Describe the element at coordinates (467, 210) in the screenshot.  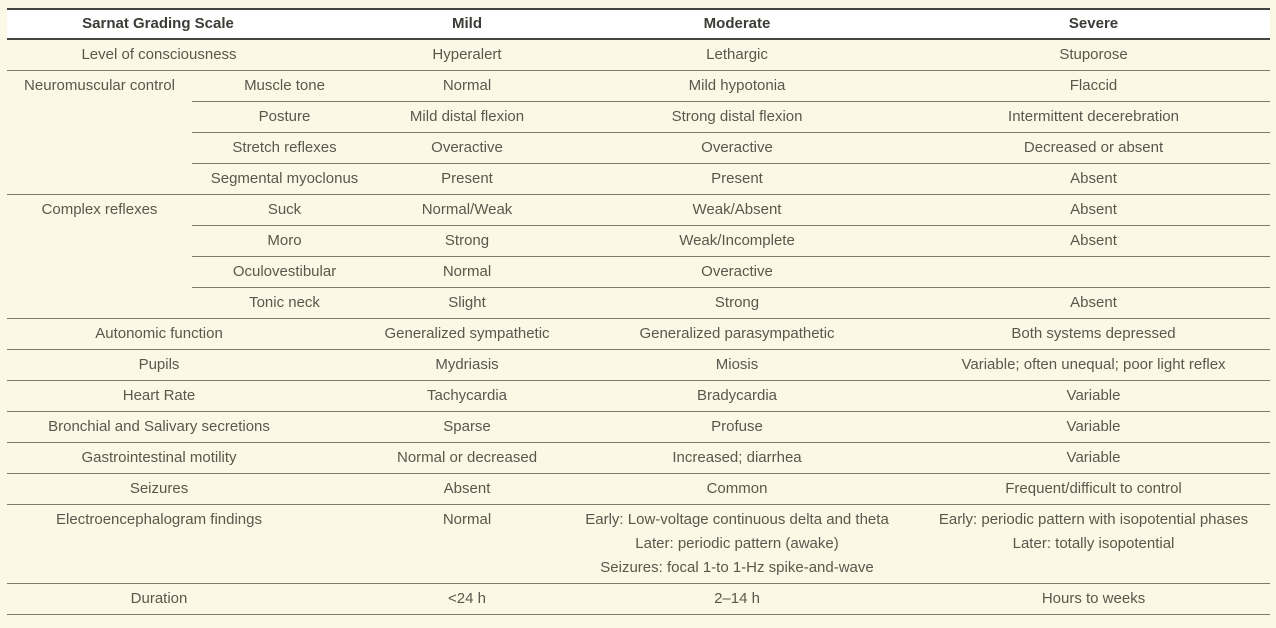
I see `mild-cell: Normal/Weak` at that location.